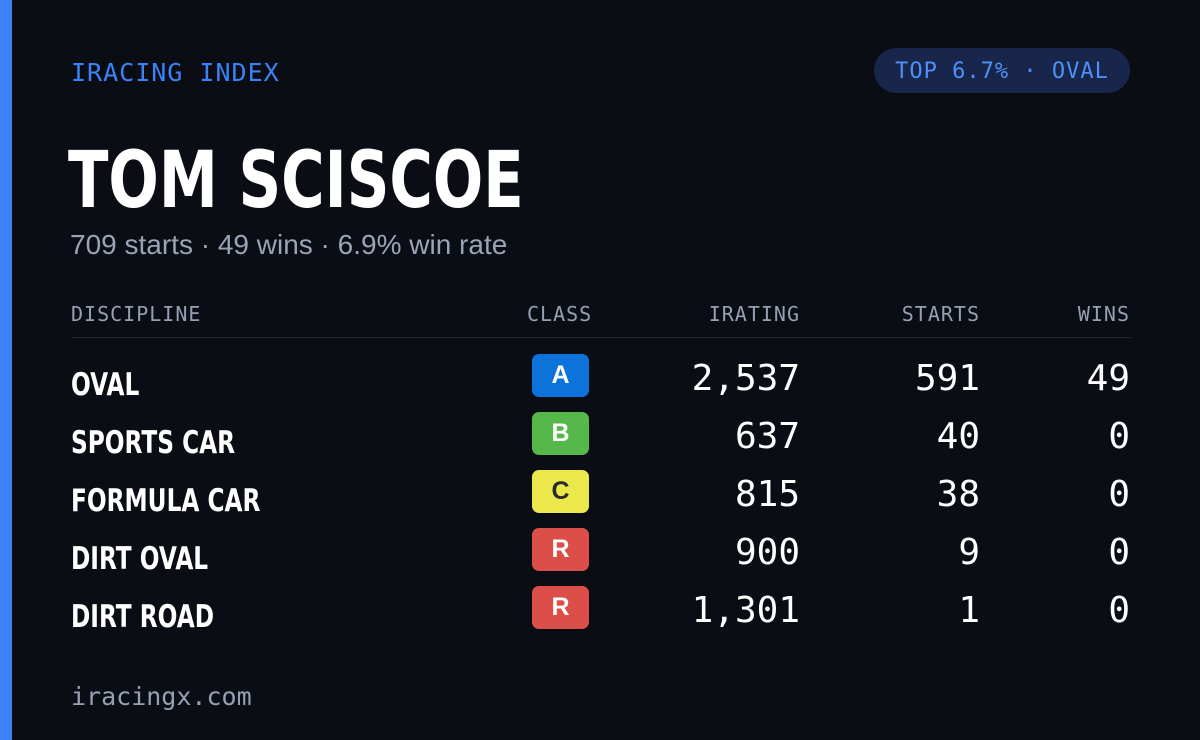 The image size is (1200, 740). I want to click on table-row: SPORTS CAR B 637 40 0, so click(601, 437).